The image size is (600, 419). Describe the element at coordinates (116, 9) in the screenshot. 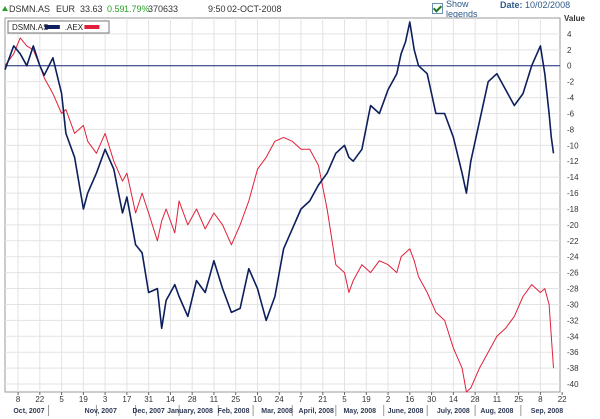

I see `change-value: 0.59` at that location.